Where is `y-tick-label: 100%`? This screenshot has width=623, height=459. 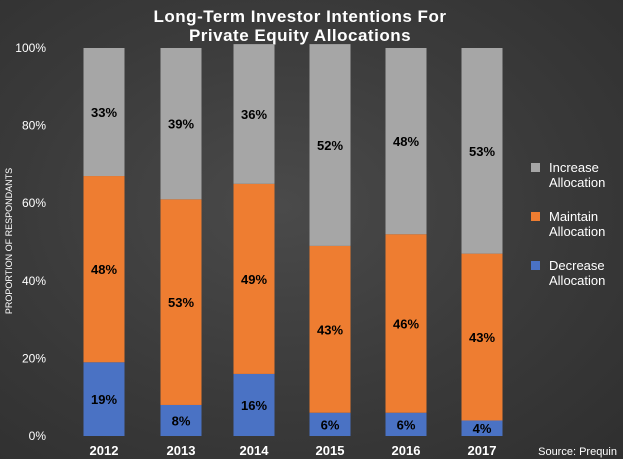
y-tick-label: 100% is located at coordinates (30, 48).